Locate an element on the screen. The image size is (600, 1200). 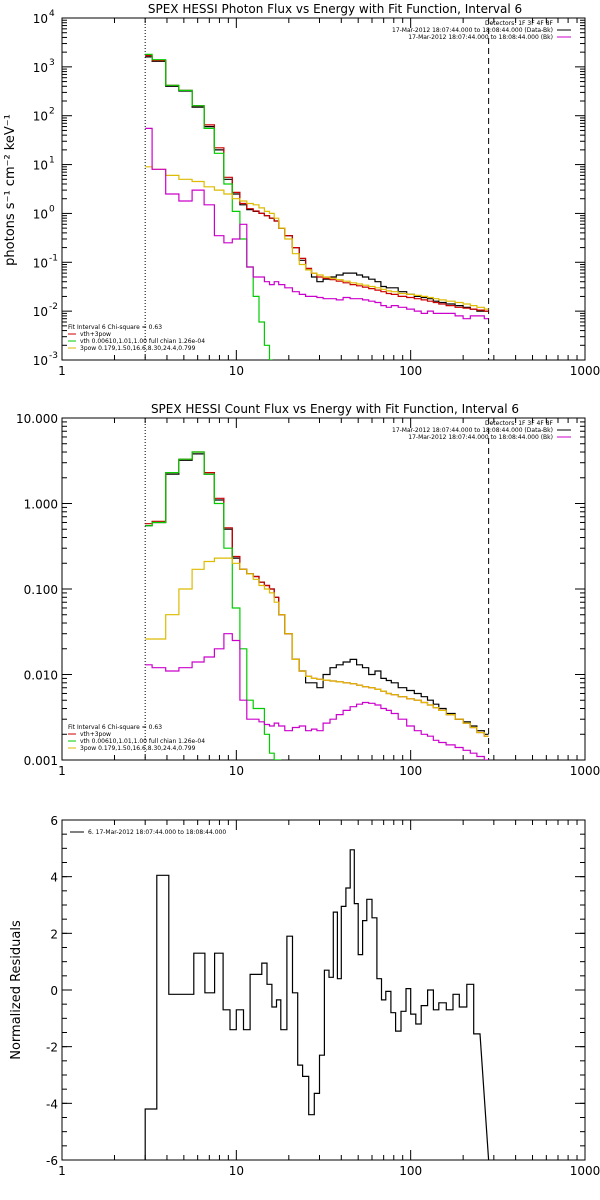
residuals-ylabel: Normalized Residuals is located at coordinates (16, 990).